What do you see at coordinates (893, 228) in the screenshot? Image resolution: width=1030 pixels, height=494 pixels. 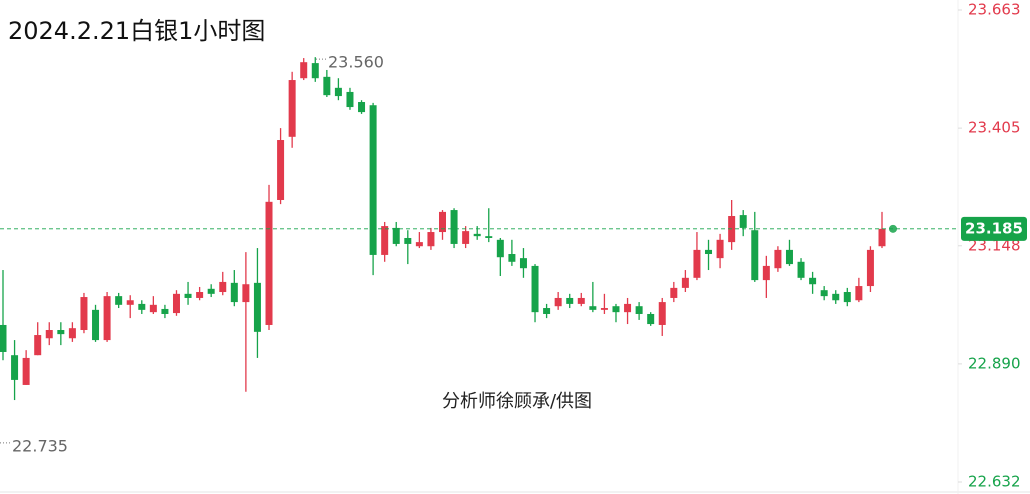 I see `current-price-dot` at bounding box center [893, 228].